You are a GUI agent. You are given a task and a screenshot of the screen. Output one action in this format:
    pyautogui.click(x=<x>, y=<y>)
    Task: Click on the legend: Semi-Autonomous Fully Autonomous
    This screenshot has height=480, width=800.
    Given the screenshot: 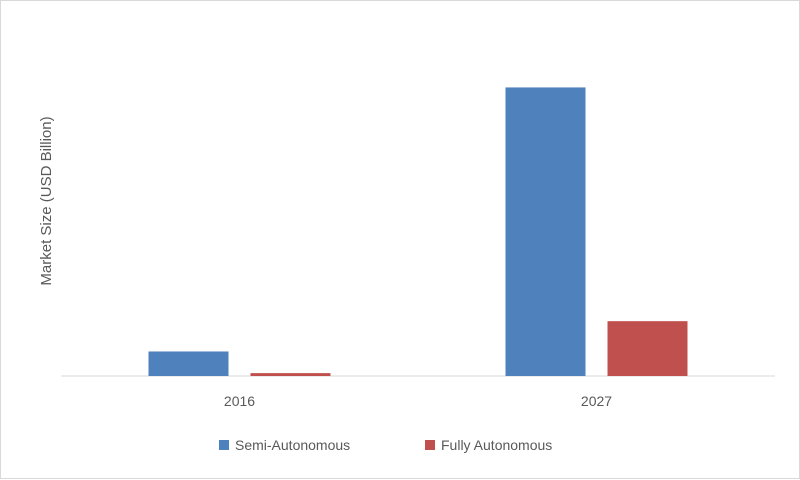 What is the action you would take?
    pyautogui.click(x=385, y=445)
    